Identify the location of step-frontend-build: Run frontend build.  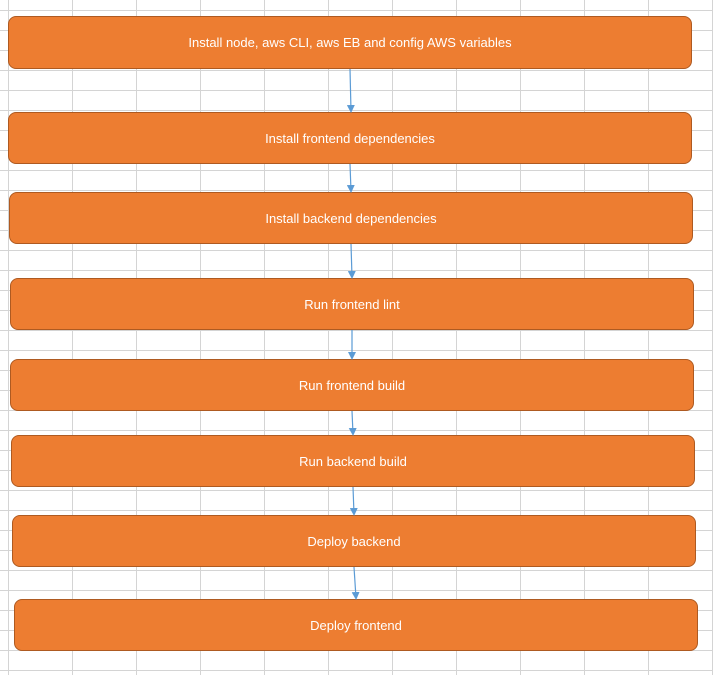
(352, 385).